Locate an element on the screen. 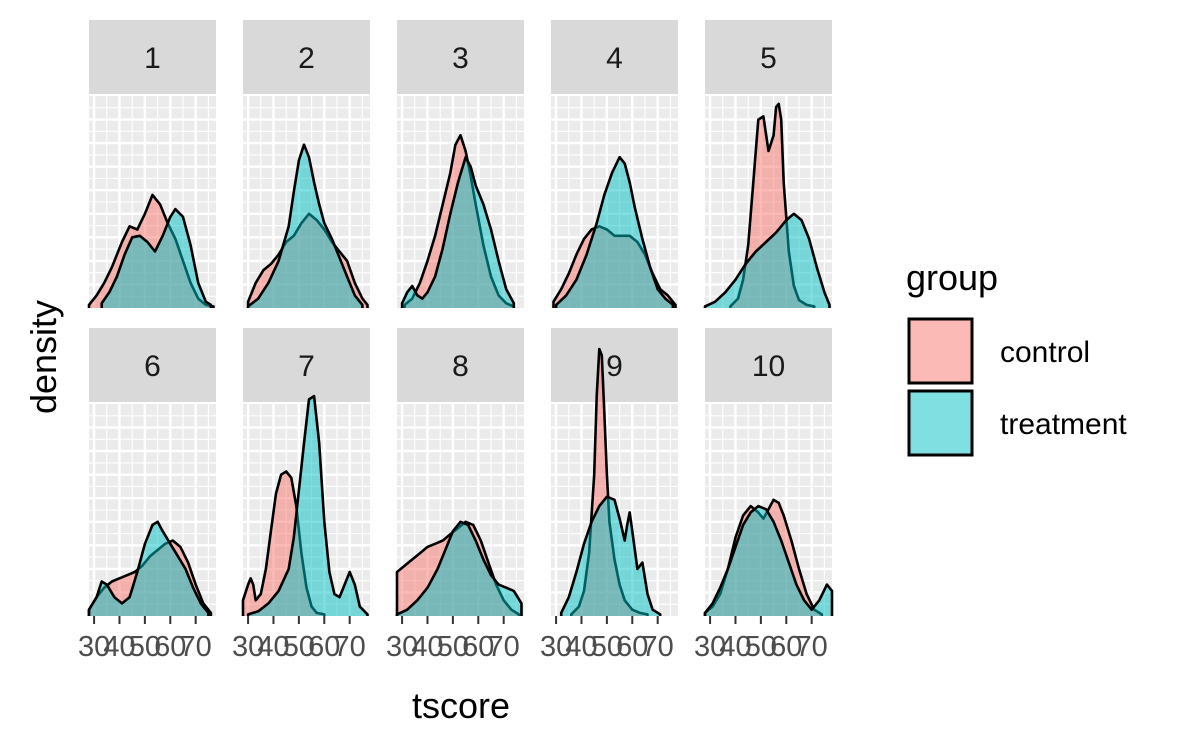  facet-strip-label: 5 is located at coordinates (768, 58).